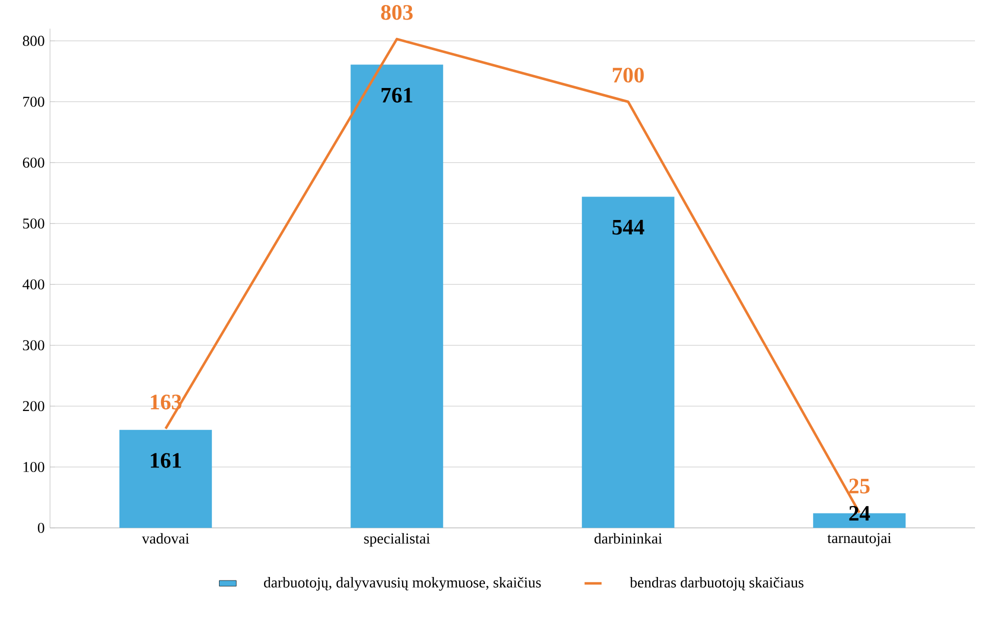 The height and width of the screenshot is (622, 994). I want to click on legend-label: bendras darbuotojų skaičiaus, so click(717, 584).